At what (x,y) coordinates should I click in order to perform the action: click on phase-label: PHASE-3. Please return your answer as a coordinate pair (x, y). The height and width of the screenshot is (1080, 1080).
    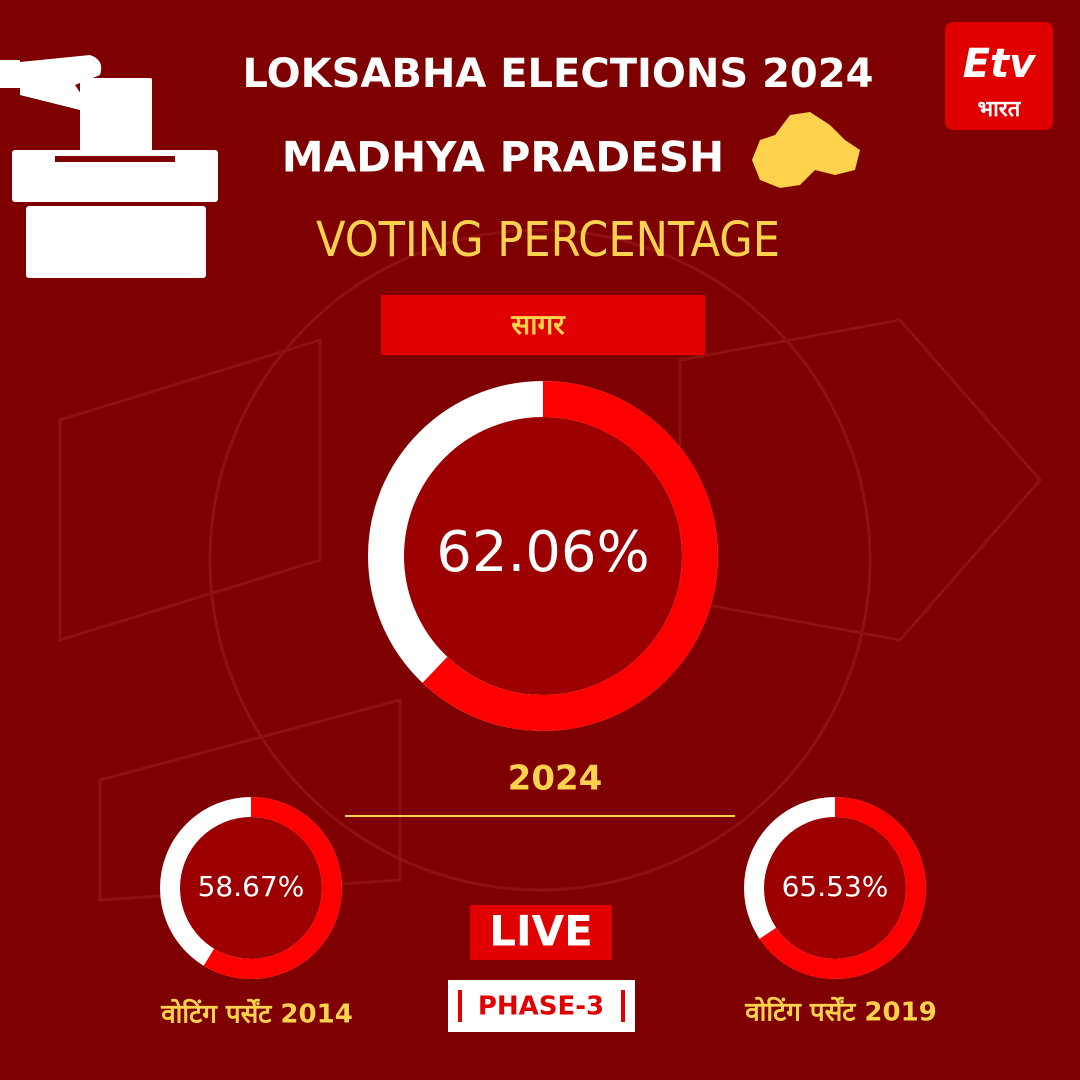
    Looking at the image, I should click on (541, 1007).